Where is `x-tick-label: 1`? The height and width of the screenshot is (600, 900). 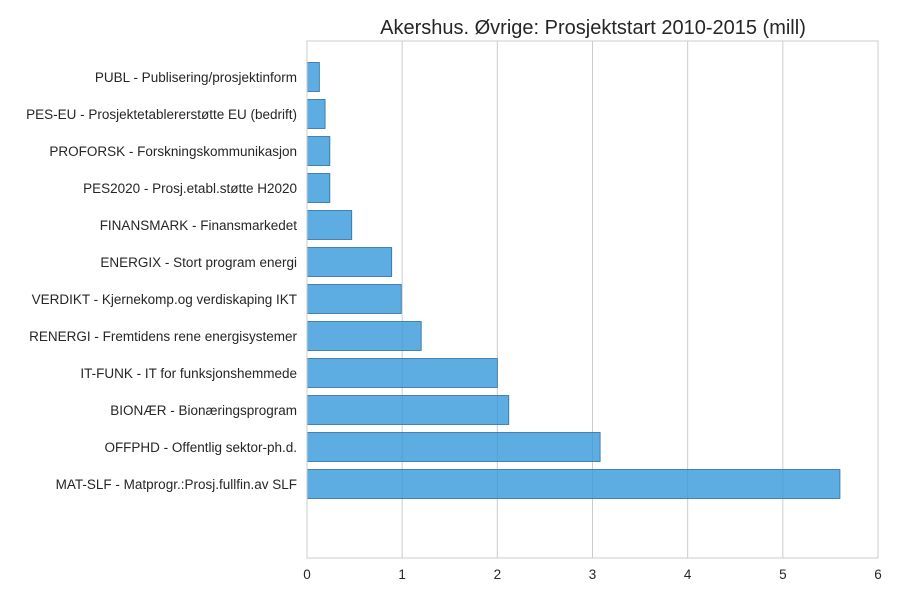 x-tick-label: 1 is located at coordinates (402, 574).